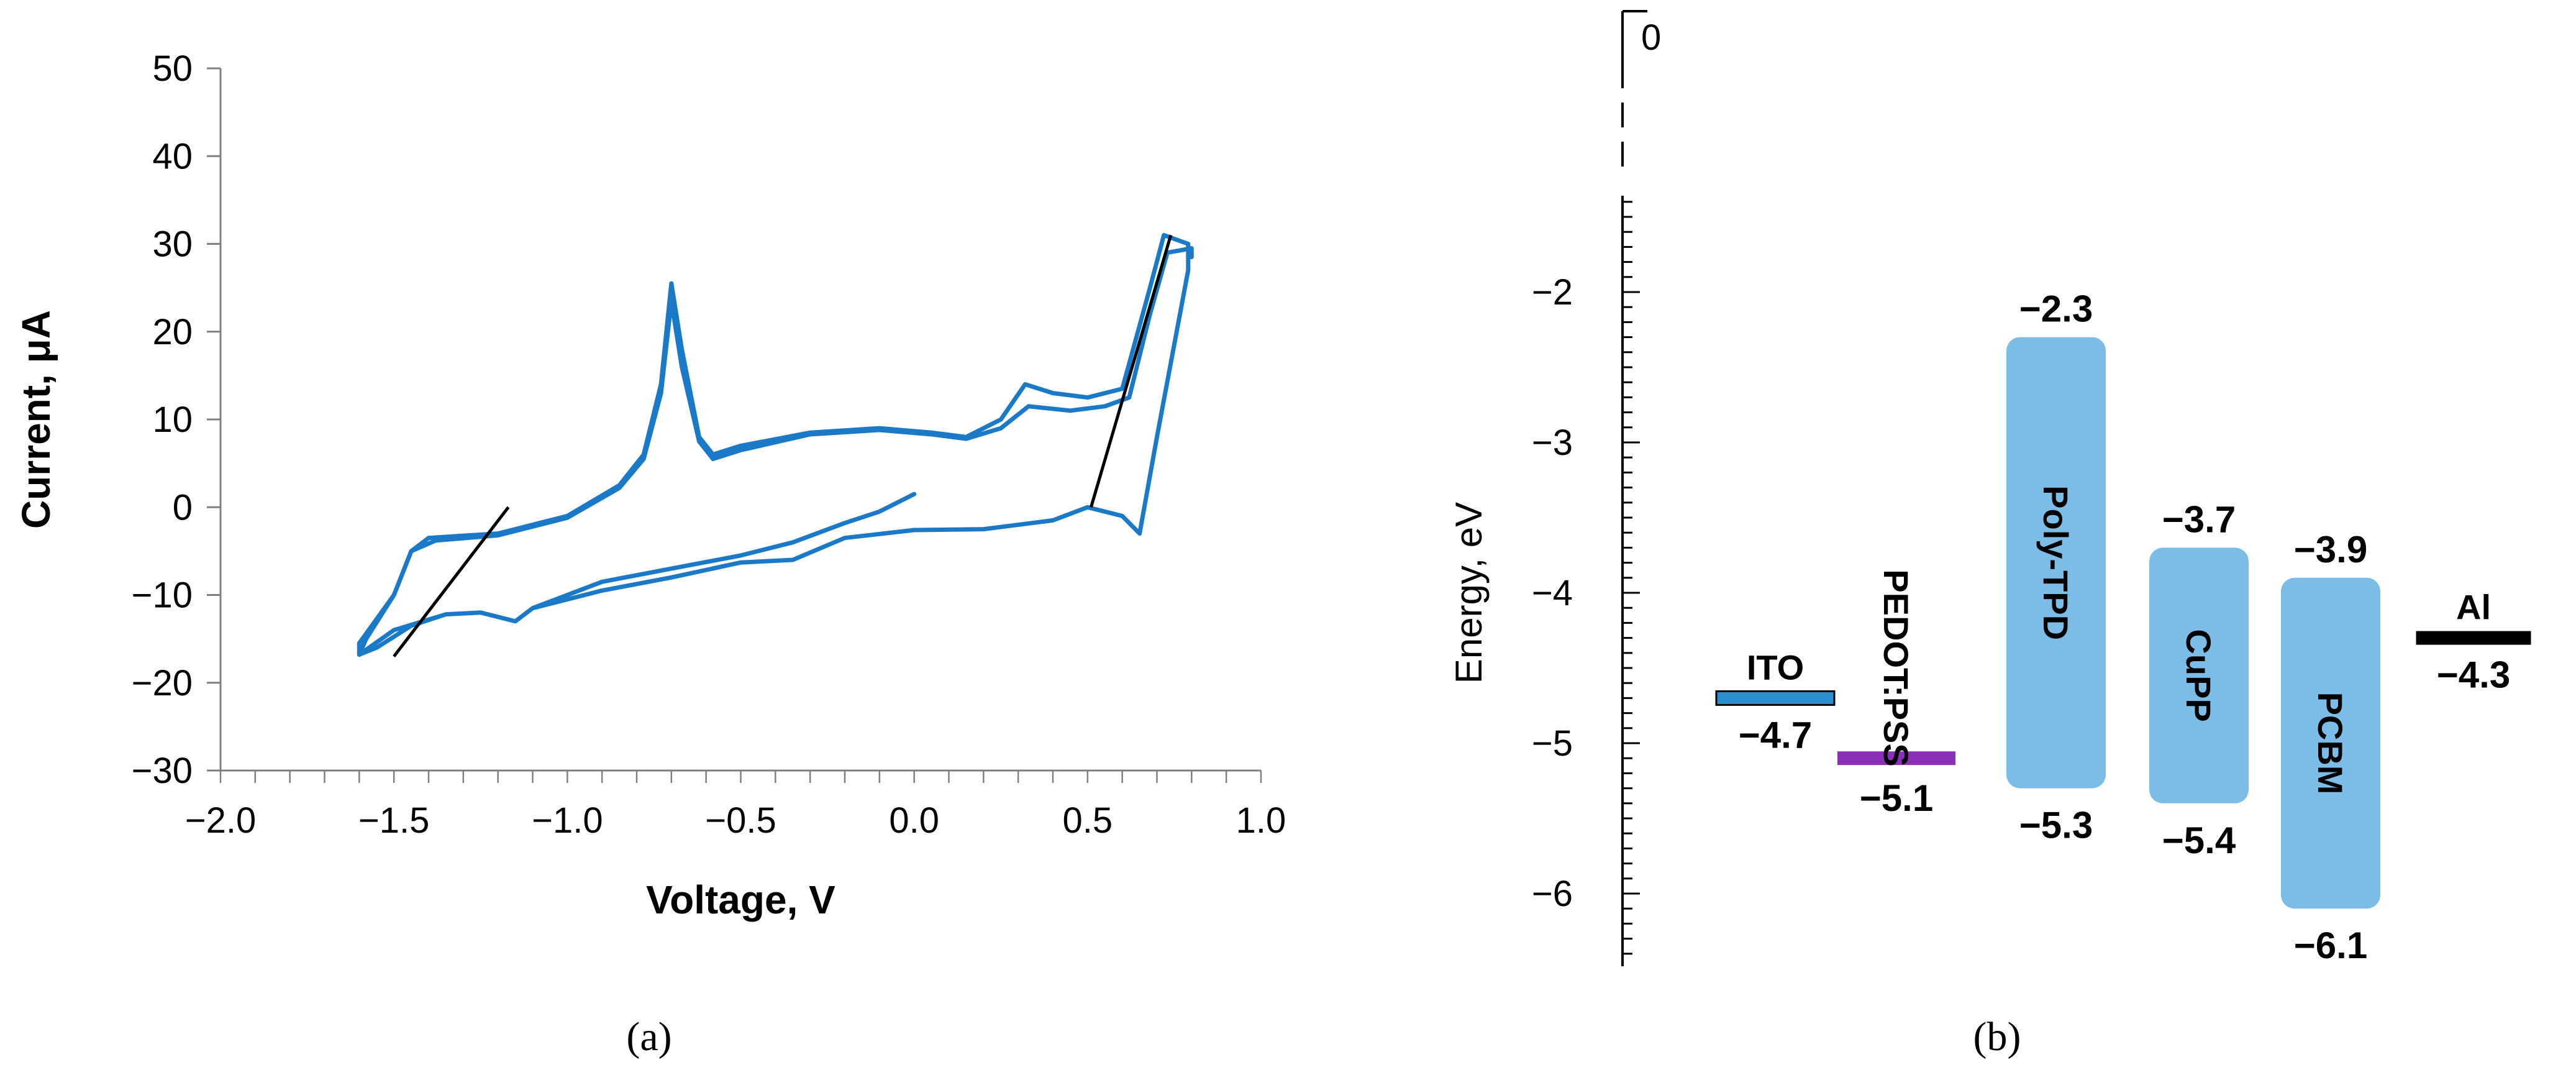 The height and width of the screenshot is (1075, 2576). Describe the element at coordinates (172, 332) in the screenshot. I see `y-tick-label: 20` at that location.